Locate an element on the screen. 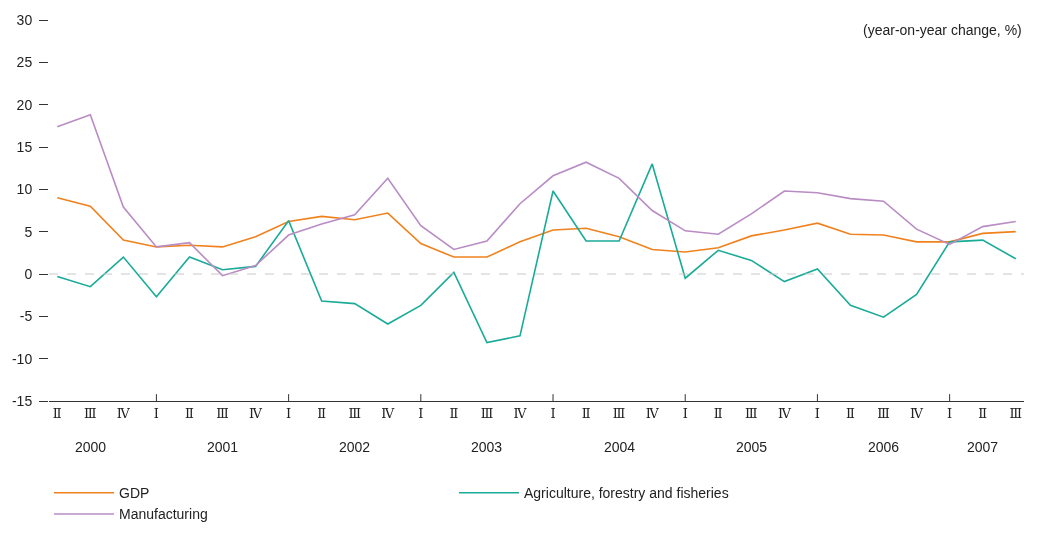  y-tick-label: 5 is located at coordinates (28, 231).